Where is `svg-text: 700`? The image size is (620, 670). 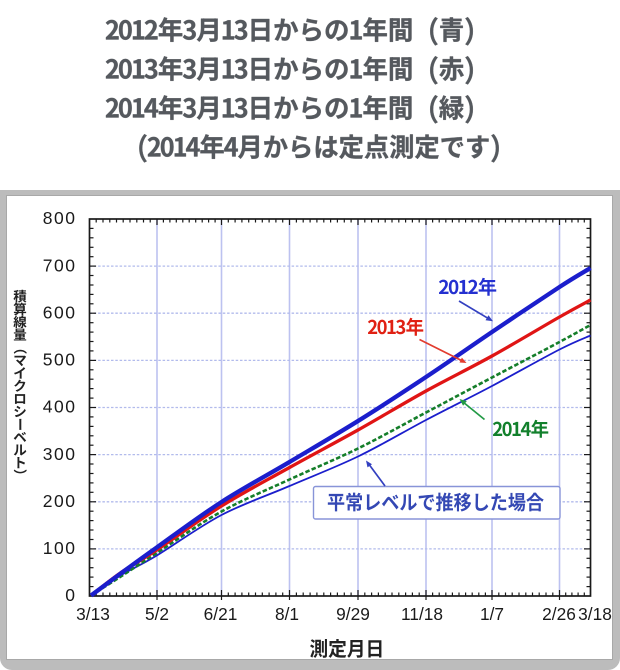
svg-text: 700 is located at coordinates (60, 265).